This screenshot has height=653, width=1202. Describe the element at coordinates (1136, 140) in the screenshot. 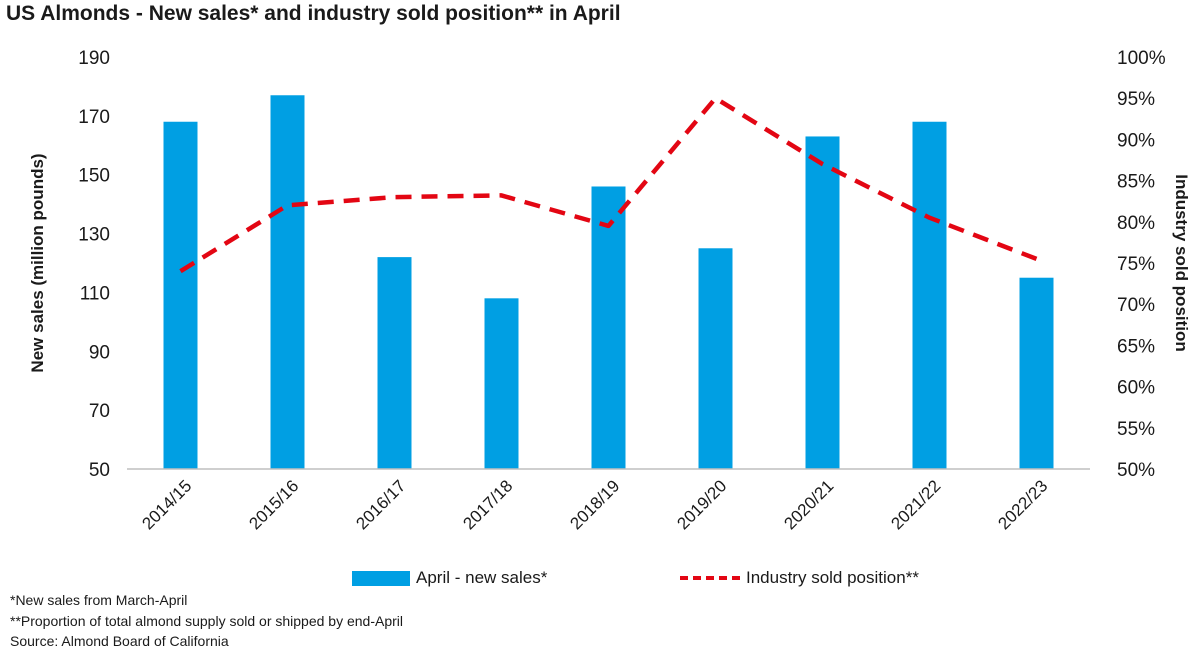

I see `y2-tick-label: 90%` at that location.